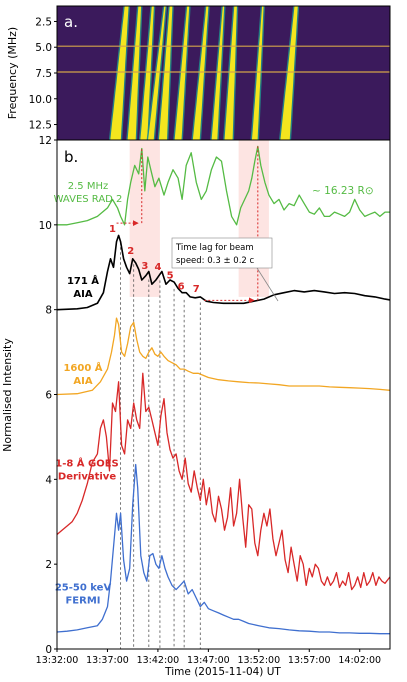  What do you see at coordinates (83, 587) in the screenshot?
I see `series-label-5-line-1: 25-50 keV` at bounding box center [83, 587].